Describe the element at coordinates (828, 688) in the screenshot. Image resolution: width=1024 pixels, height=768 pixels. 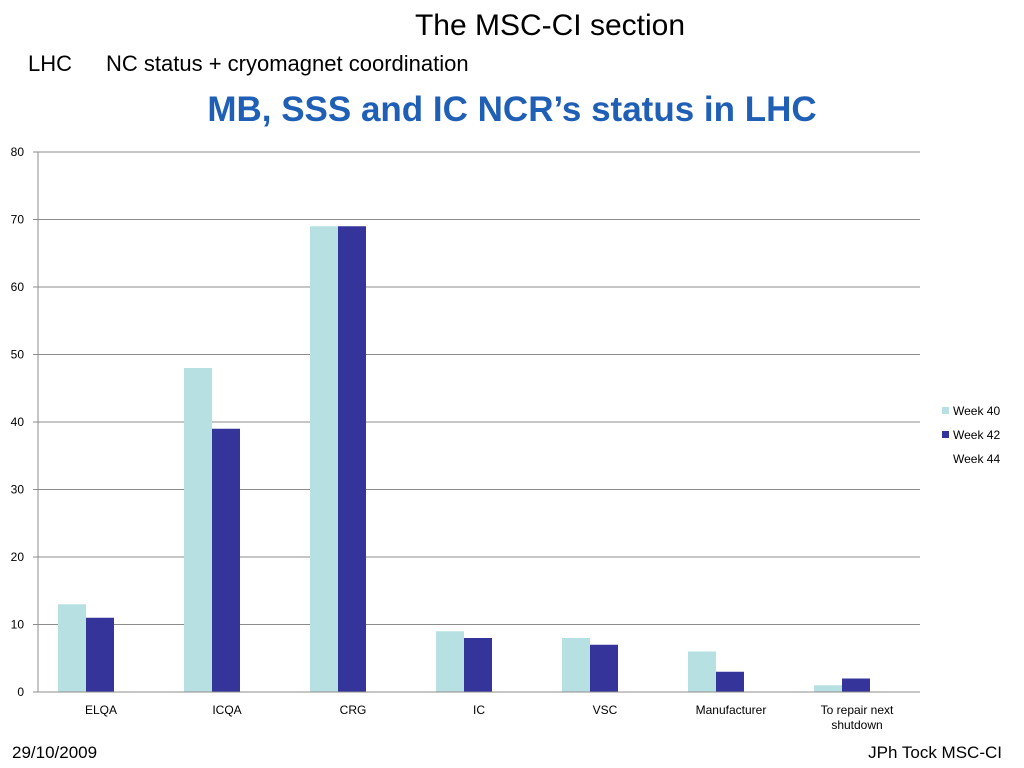
I see `bar-week-40-to-repair-next-shutdown` at that location.